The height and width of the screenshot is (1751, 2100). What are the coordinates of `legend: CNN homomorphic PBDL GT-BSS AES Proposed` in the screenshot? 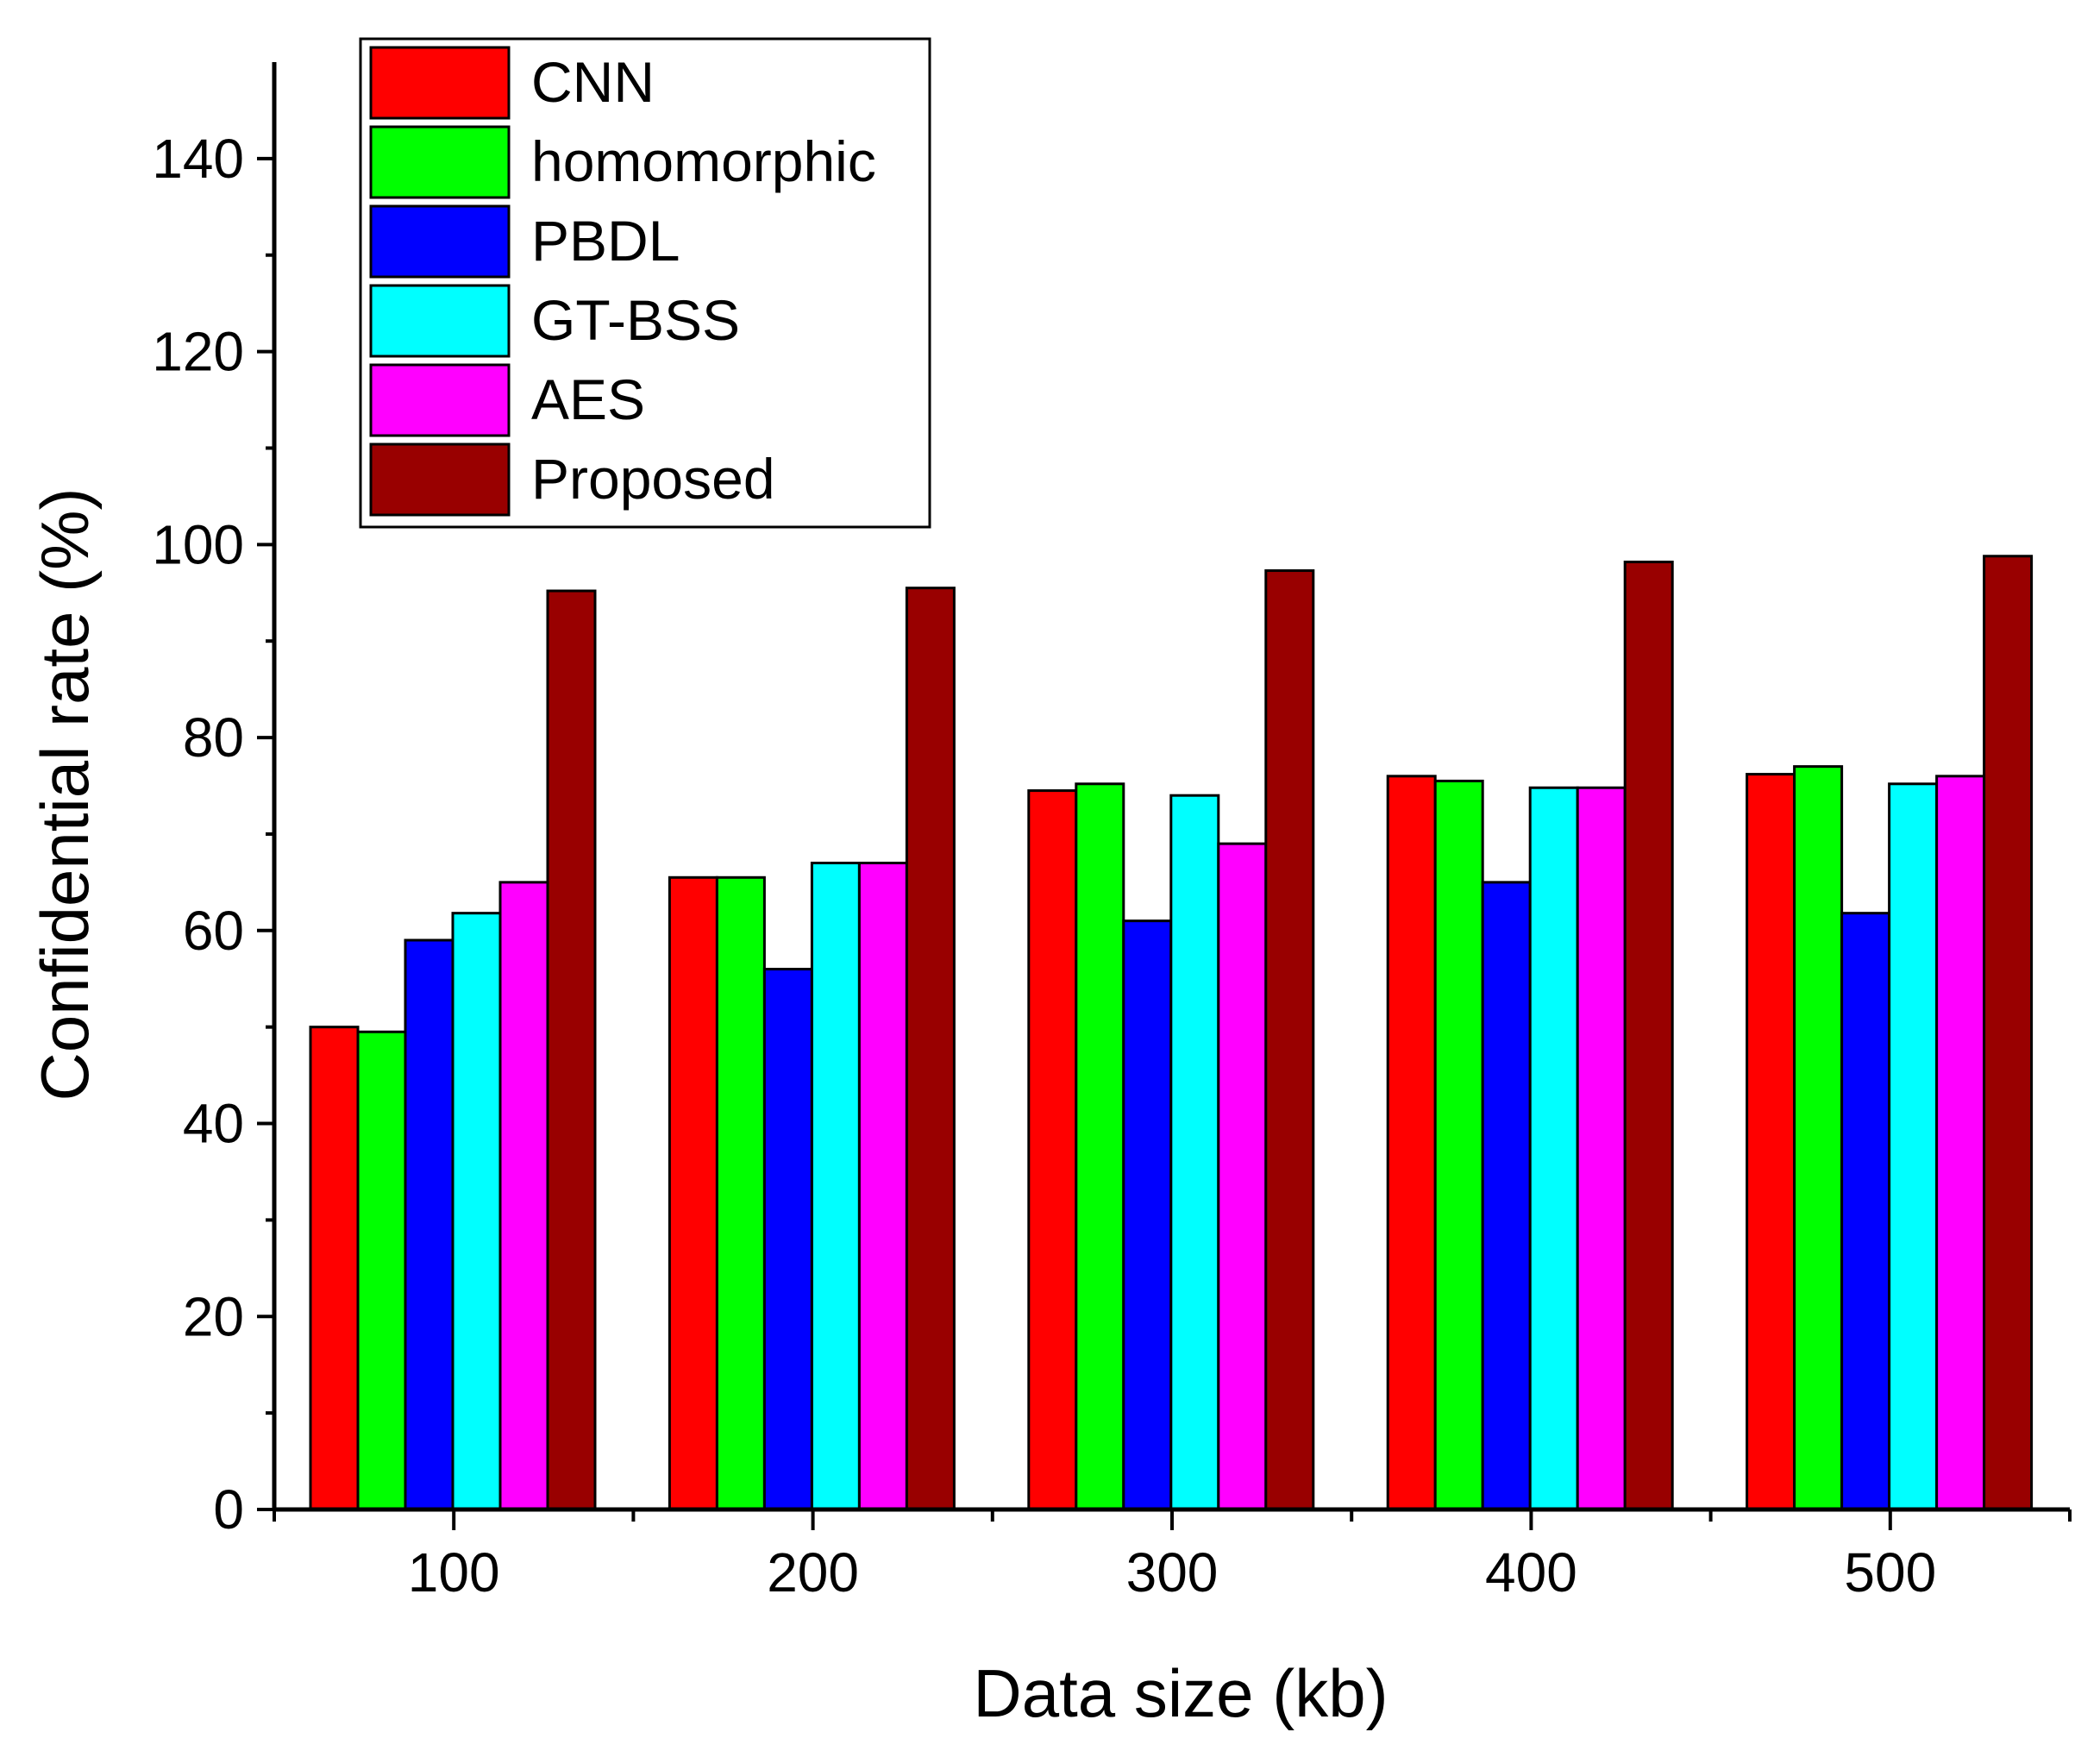 It's located at (645, 283).